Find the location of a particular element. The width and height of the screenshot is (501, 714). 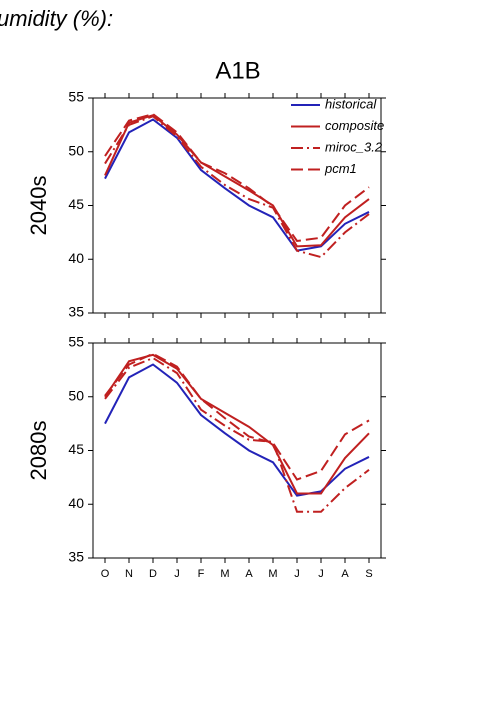

y-axis-label: 2080s is located at coordinates (38, 451).